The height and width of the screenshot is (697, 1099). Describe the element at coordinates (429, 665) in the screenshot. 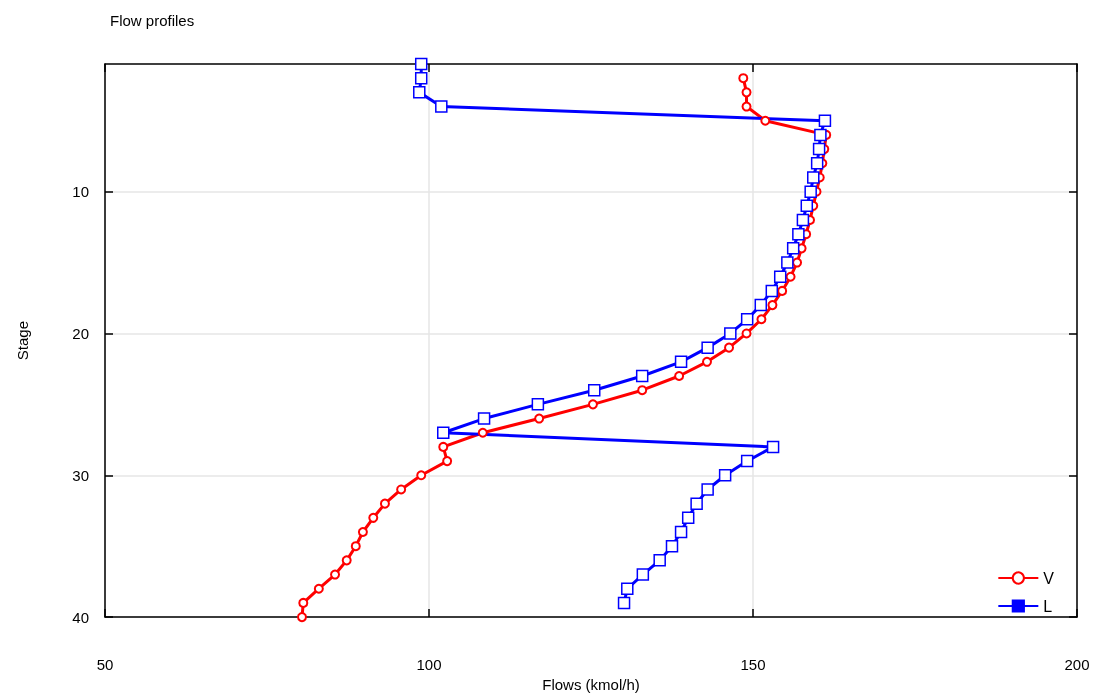

I see `x-tick-label: 100` at that location.